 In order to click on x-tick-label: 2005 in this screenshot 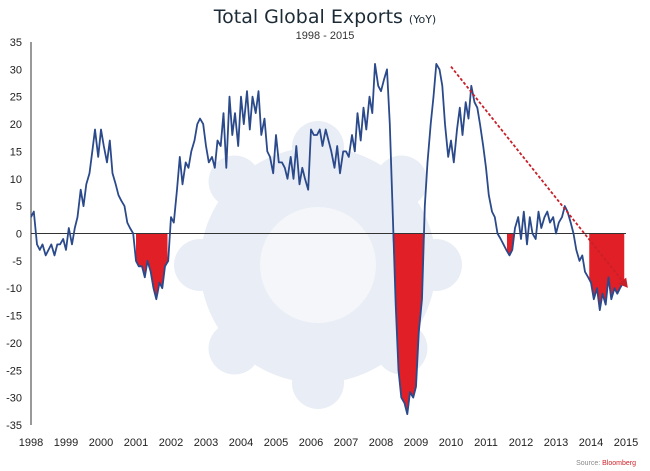, I will do `click(276, 443)`.